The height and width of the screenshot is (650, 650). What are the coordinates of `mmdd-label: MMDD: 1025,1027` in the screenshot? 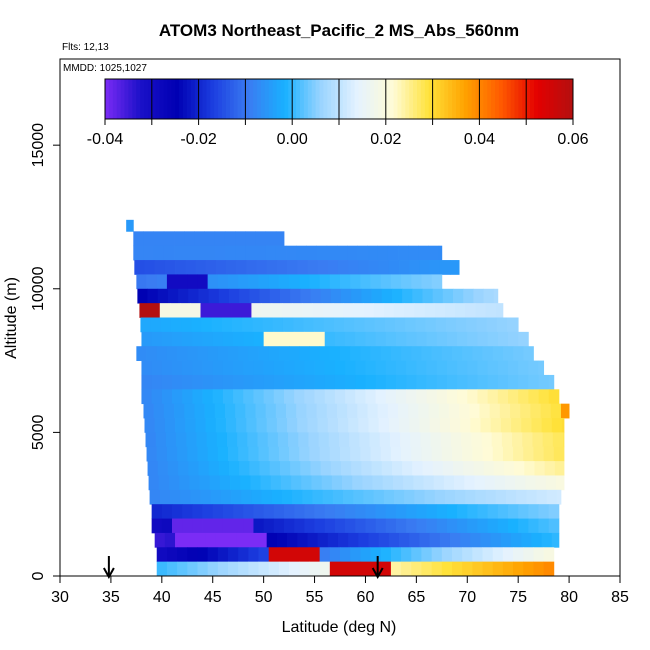 It's located at (105, 68).